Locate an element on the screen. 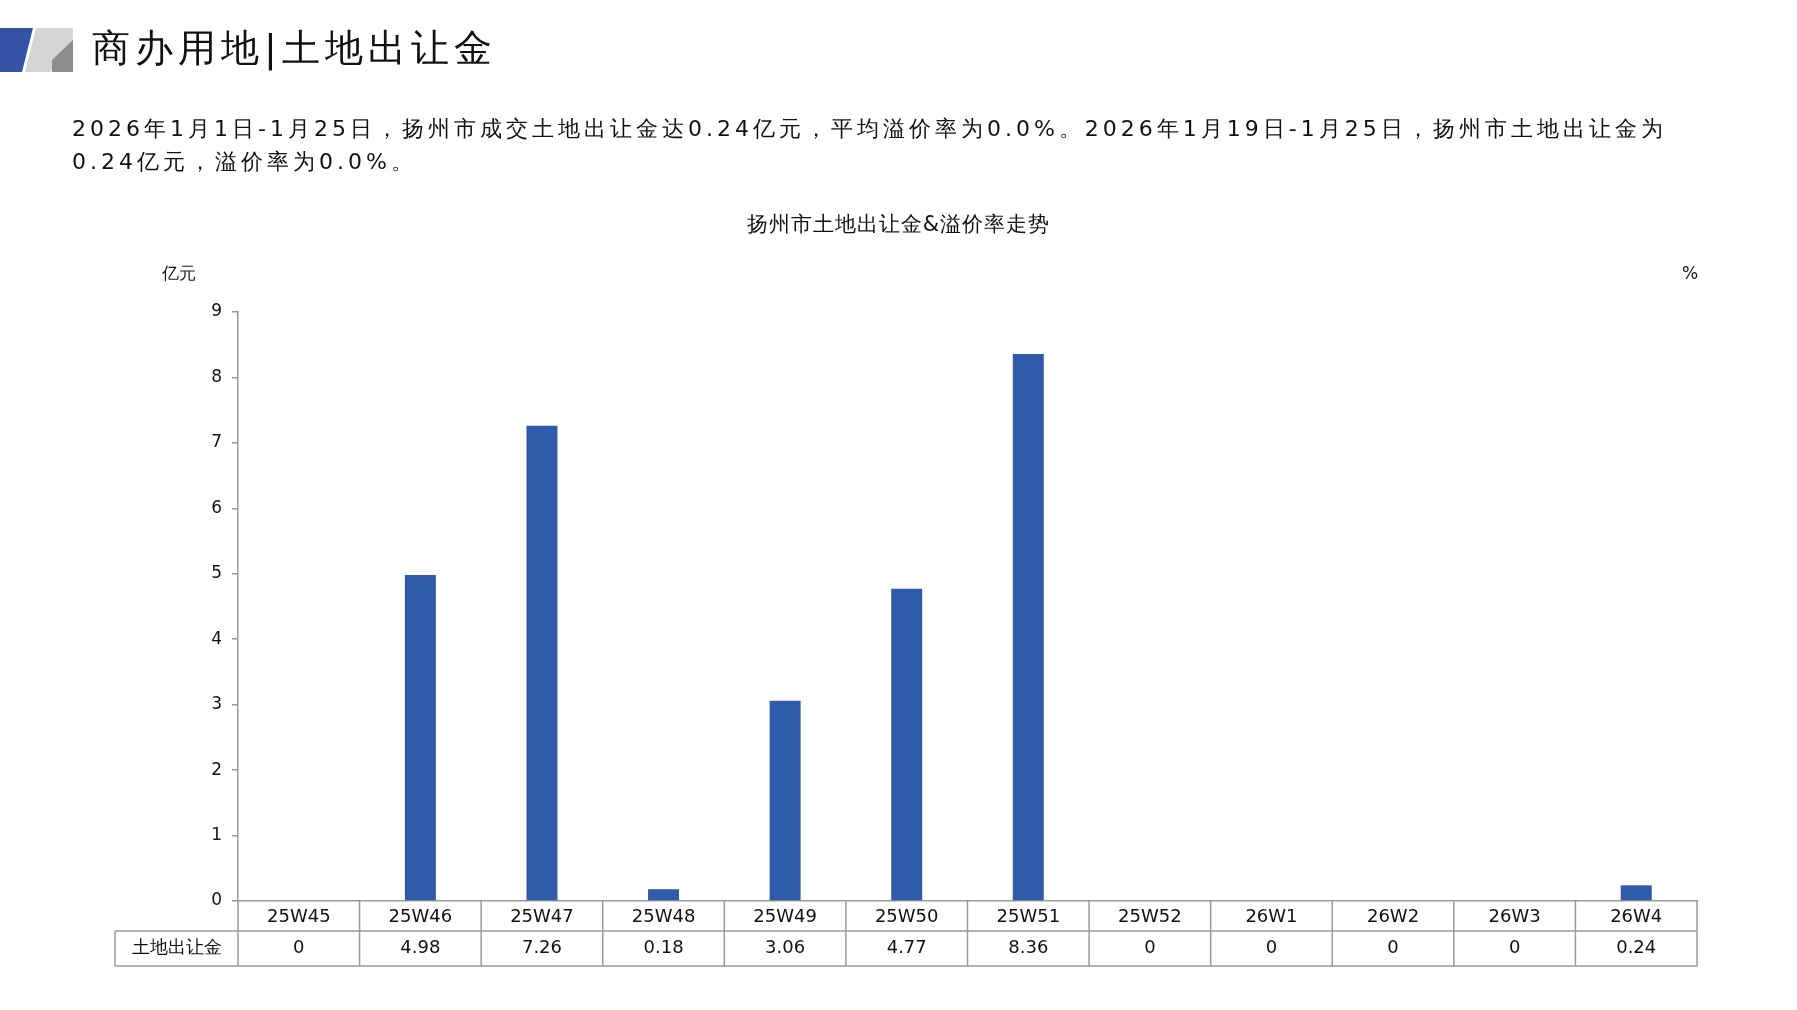  x-tick-label: 25W47 is located at coordinates (542, 916).